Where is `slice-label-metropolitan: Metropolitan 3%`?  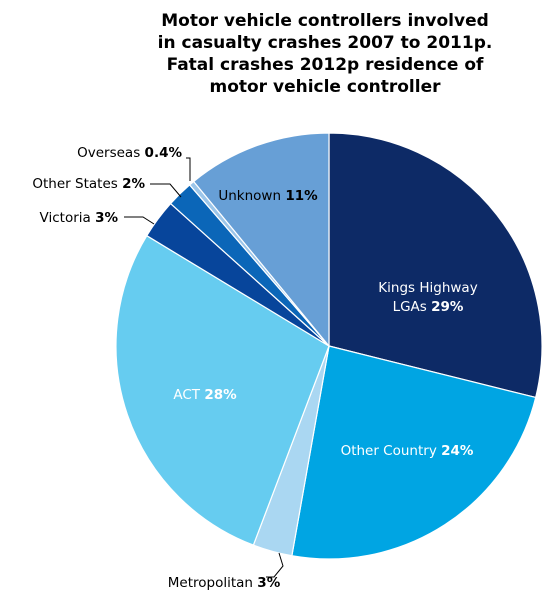 slice-label-metropolitan: Metropolitan 3% is located at coordinates (224, 583).